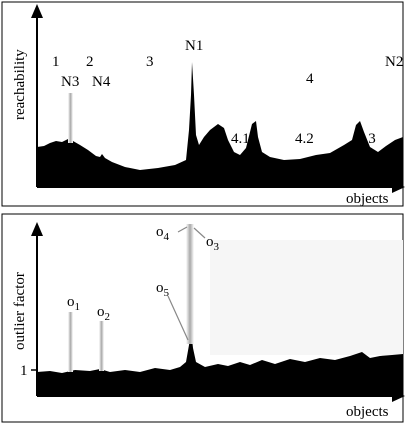 Image resolution: width=405 pixels, height=425 pixels. What do you see at coordinates (163, 233) in the screenshot?
I see `object-label-o4: o4` at bounding box center [163, 233].